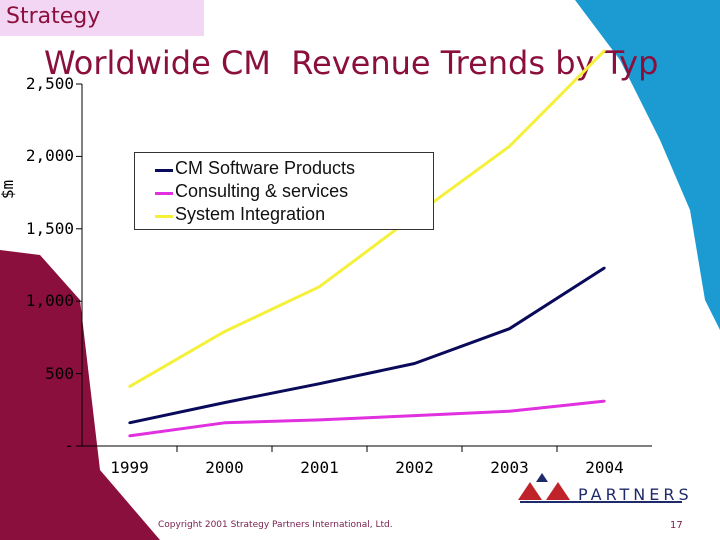 This screenshot has height=540, width=720. Describe the element at coordinates (676, 525) in the screenshot. I see `page-number: 17` at that location.